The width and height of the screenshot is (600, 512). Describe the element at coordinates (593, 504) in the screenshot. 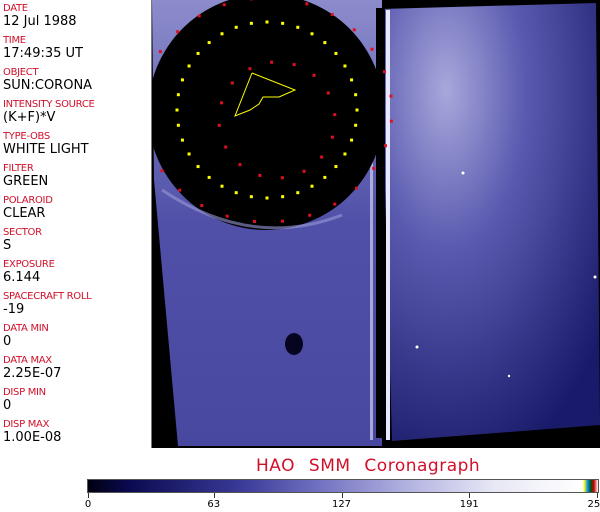

I see `colorbar-tick-label: 255` at that location.